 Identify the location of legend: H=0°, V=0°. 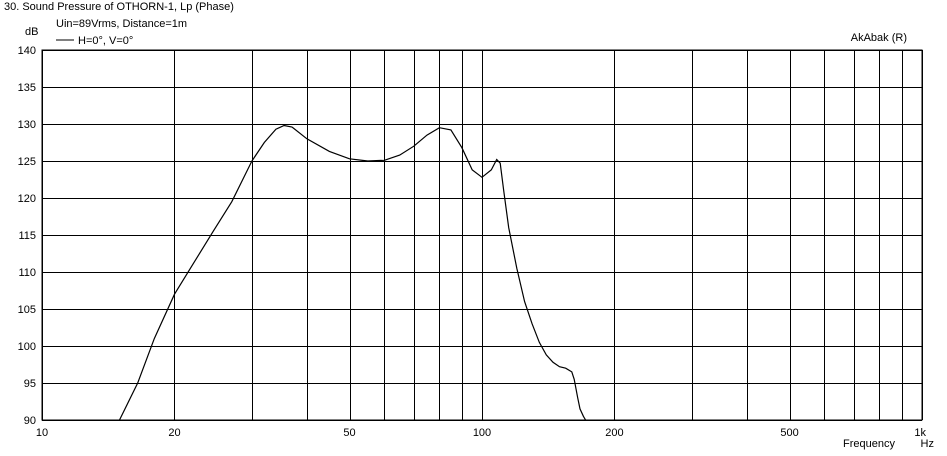
(94, 41).